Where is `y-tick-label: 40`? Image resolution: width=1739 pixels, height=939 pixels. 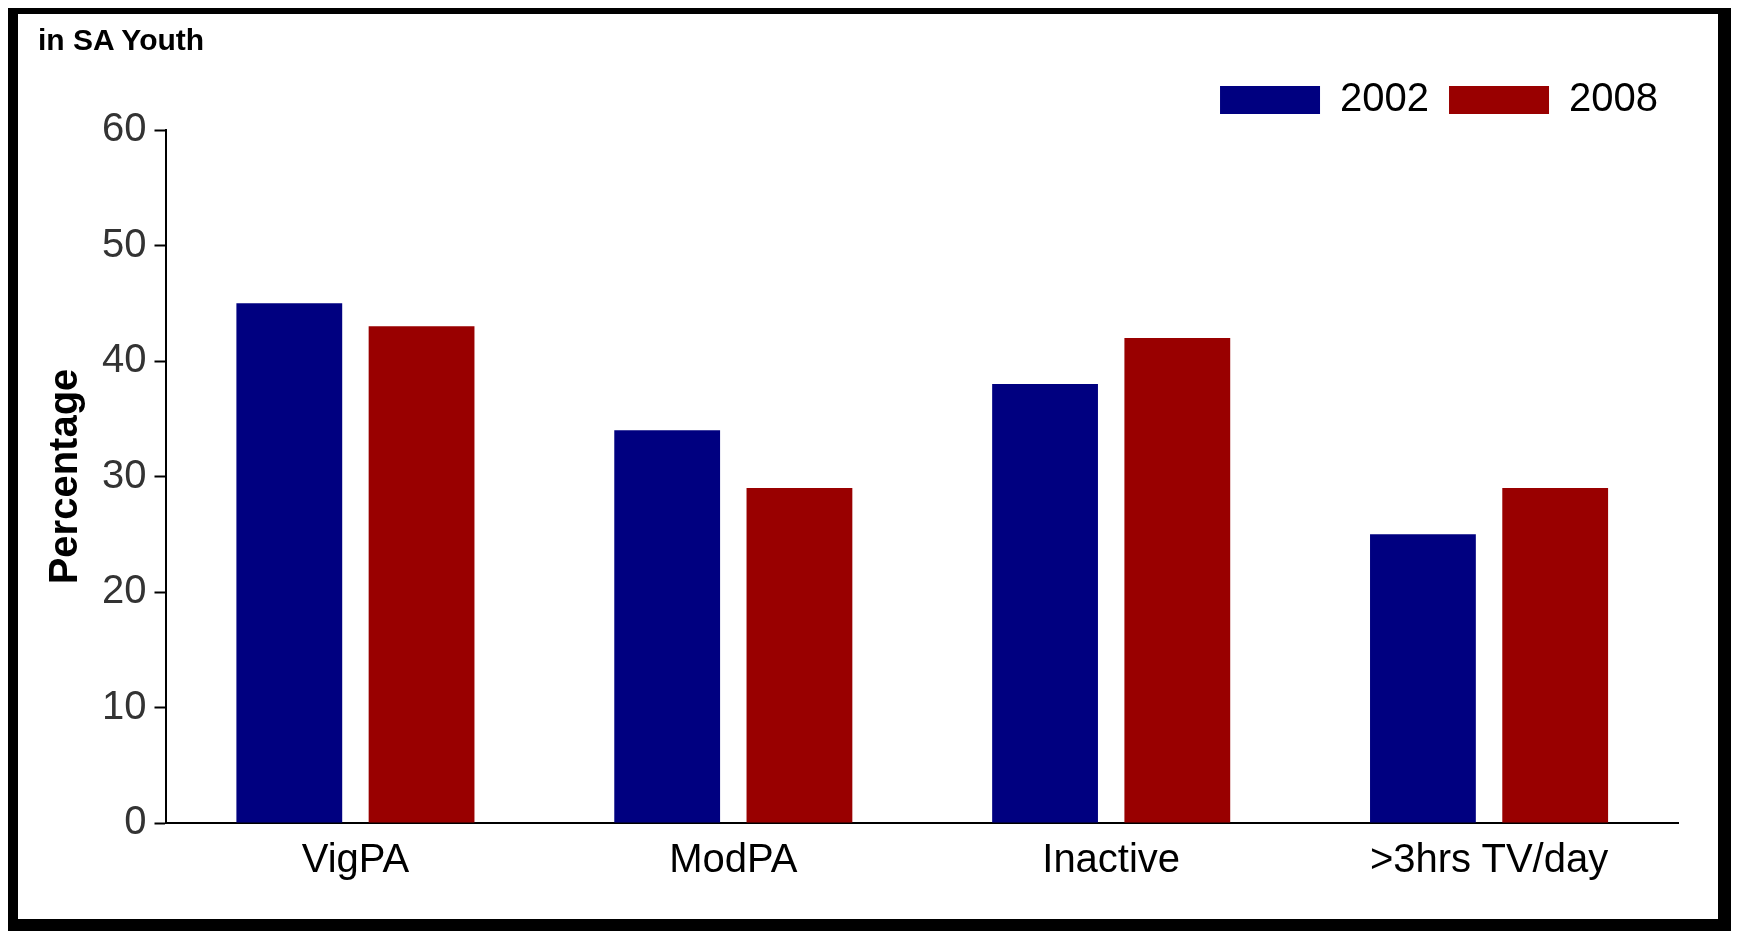
y-tick-label: 40 is located at coordinates (124, 358).